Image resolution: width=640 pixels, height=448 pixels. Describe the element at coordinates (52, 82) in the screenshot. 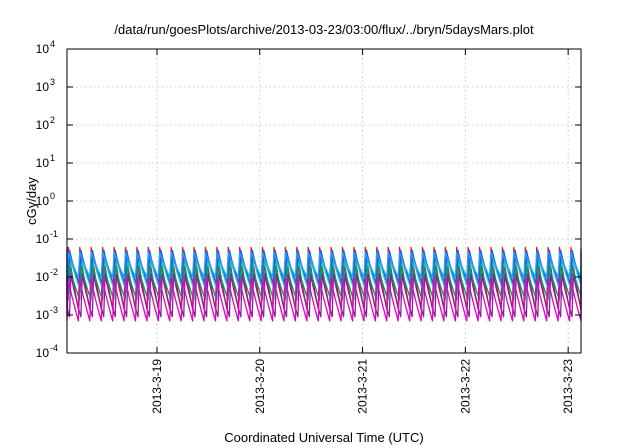

I see `y-tick-label-exponent: 3` at that location.